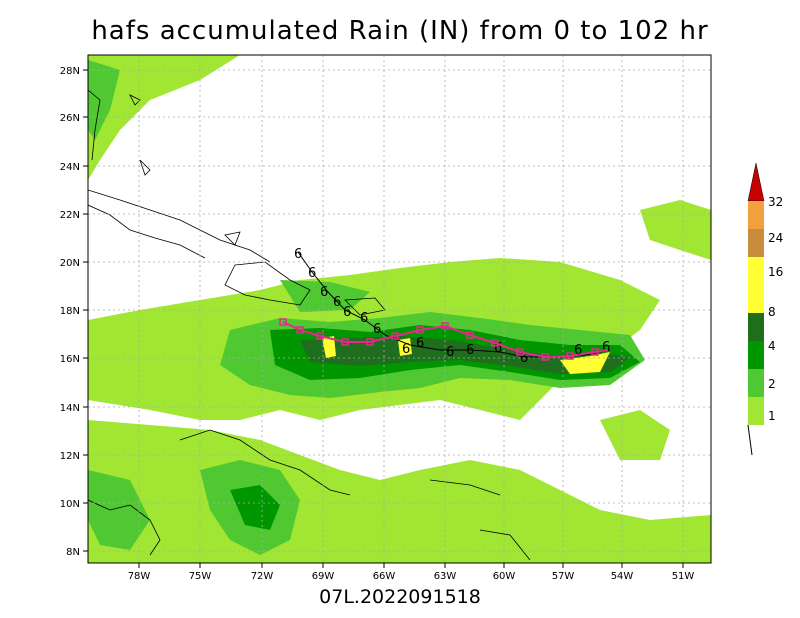  I want to click on lon-label: 57W, so click(563, 576).